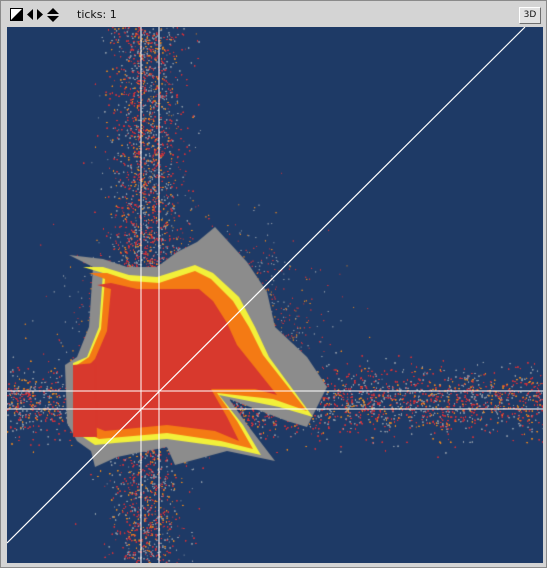 The height and width of the screenshot is (568, 547). What do you see at coordinates (97, 14) in the screenshot?
I see `ticks-counter: ticks: 1` at bounding box center [97, 14].